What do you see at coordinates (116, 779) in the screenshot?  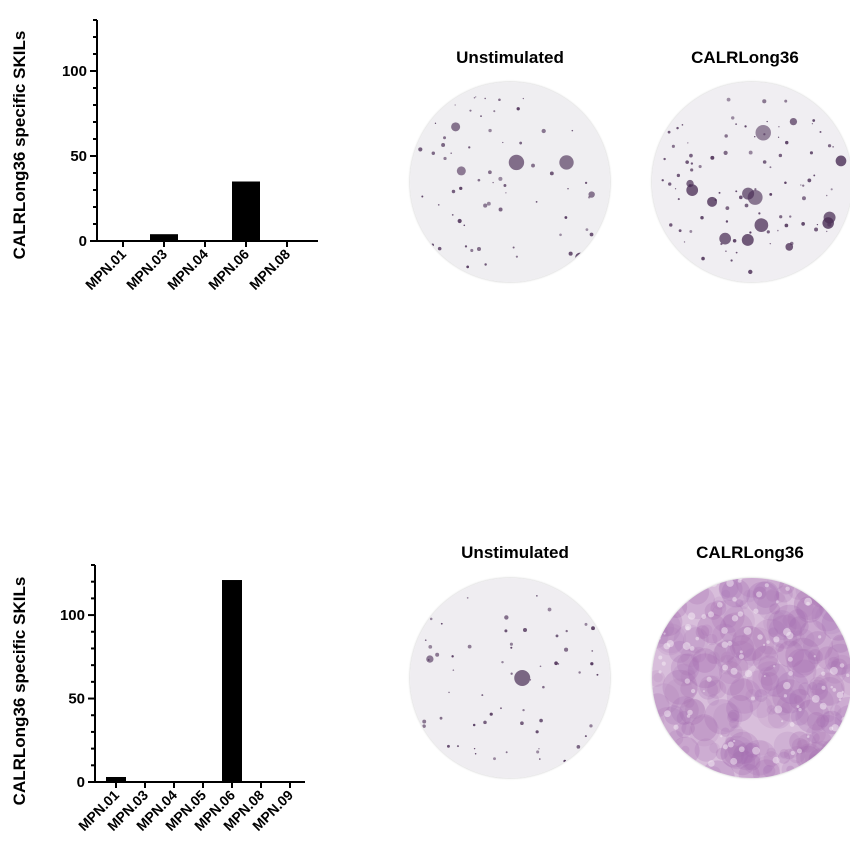 I see `bottom-bar-mpn01` at bounding box center [116, 779].